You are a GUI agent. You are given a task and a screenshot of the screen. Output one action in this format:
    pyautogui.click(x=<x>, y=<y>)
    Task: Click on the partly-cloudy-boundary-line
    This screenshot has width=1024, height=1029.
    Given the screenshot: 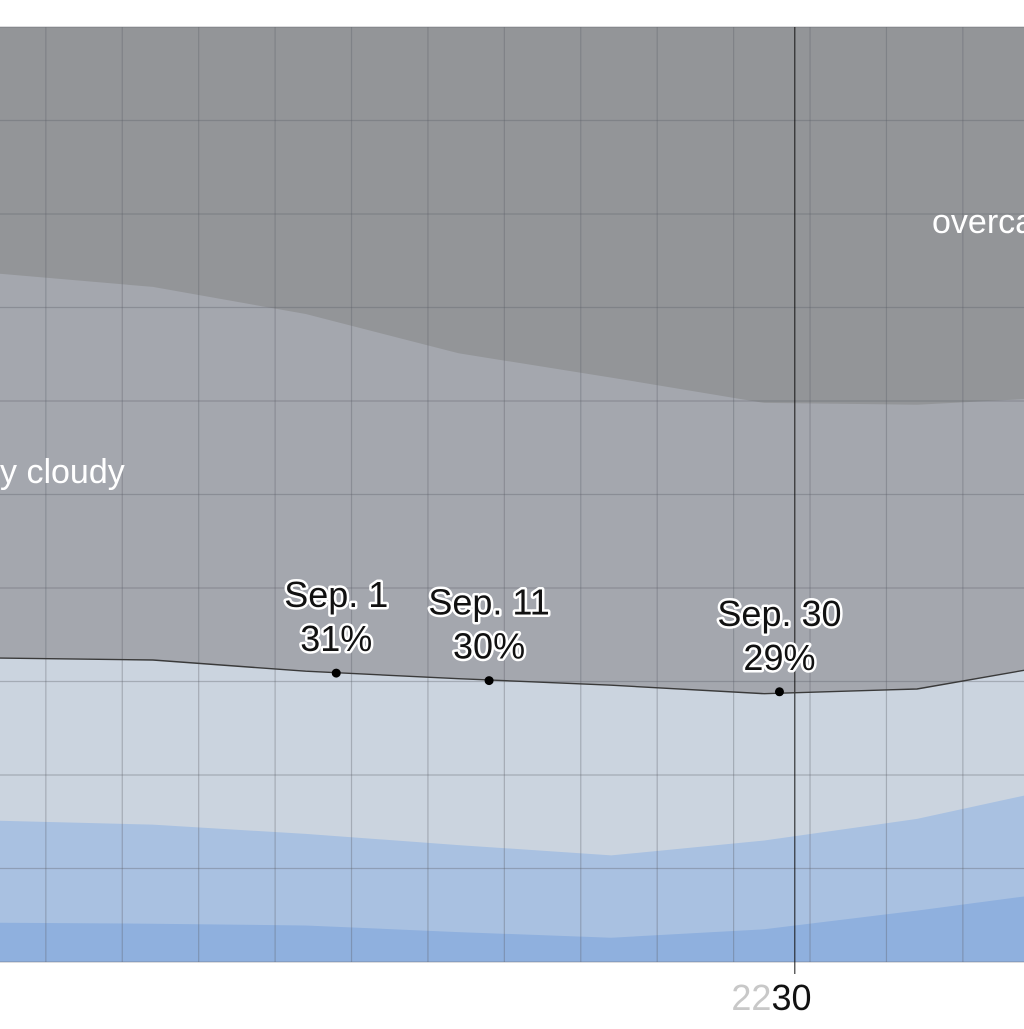 What is the action you would take?
    pyautogui.click(x=512, y=676)
    